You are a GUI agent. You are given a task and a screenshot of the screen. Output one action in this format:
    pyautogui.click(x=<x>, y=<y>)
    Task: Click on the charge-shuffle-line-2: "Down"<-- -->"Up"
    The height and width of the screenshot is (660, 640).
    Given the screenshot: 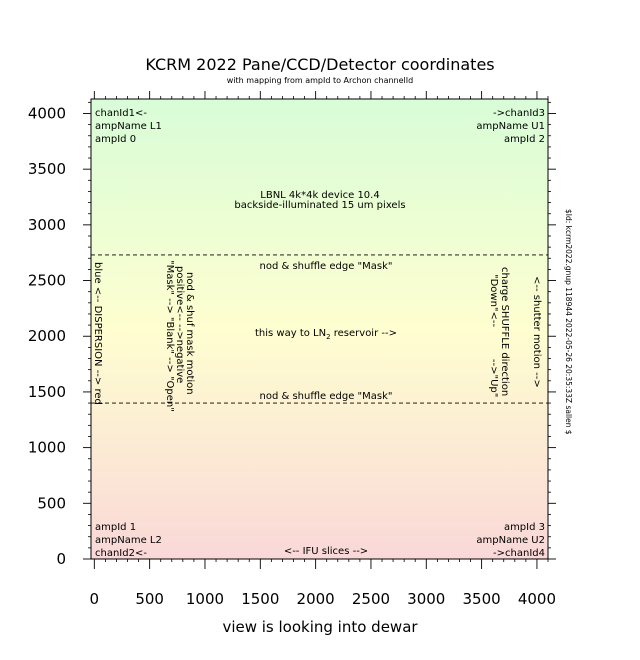 What is the action you would take?
    pyautogui.click(x=493, y=335)
    